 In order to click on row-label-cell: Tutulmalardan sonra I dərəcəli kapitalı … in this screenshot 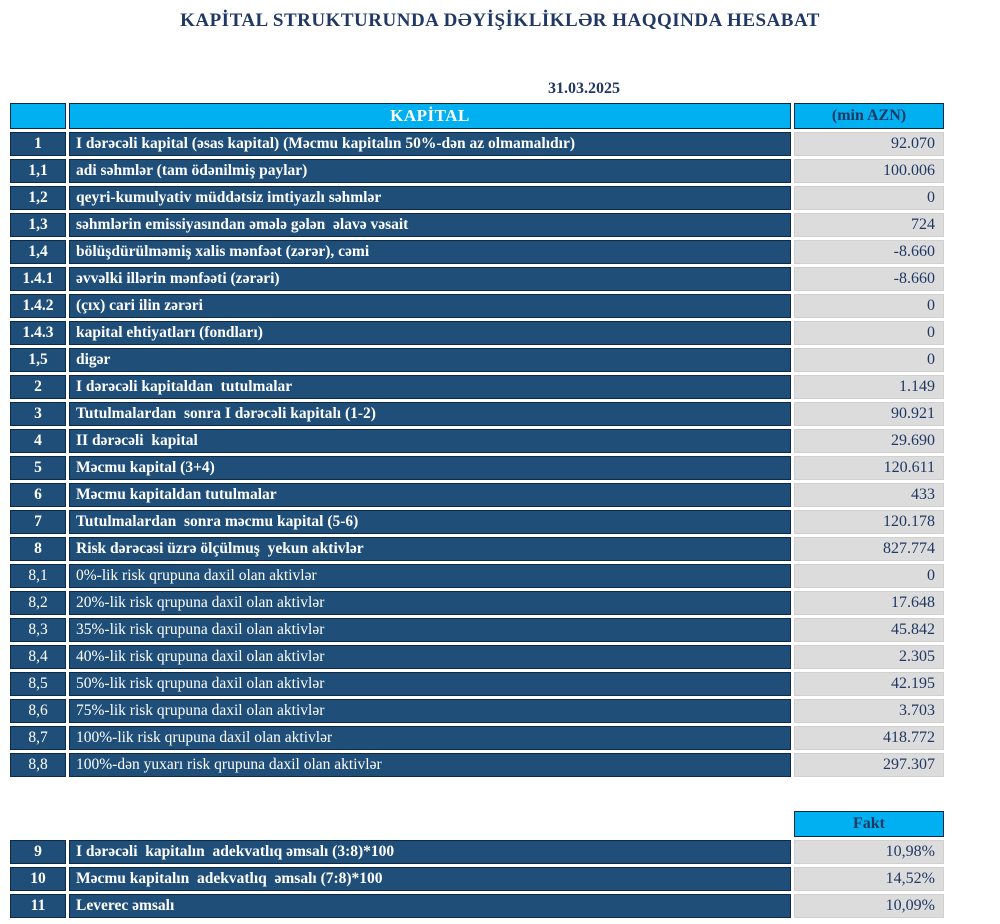, I will do `click(430, 414)`.